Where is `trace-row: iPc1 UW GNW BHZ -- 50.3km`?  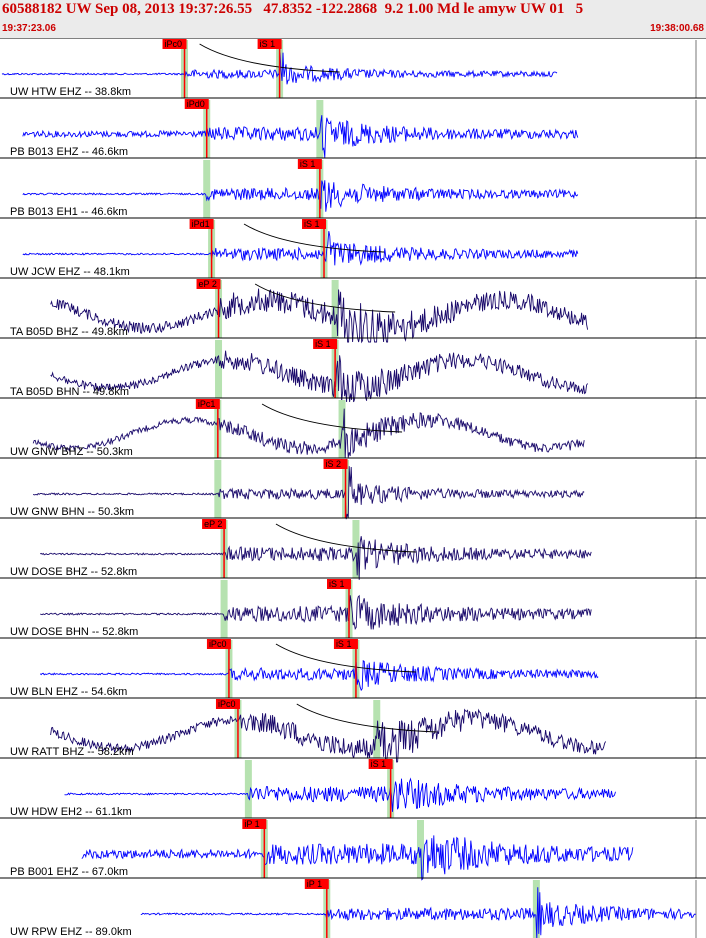
trace-row: iPc1 UW GNW BHZ -- 50.3km is located at coordinates (353, 428).